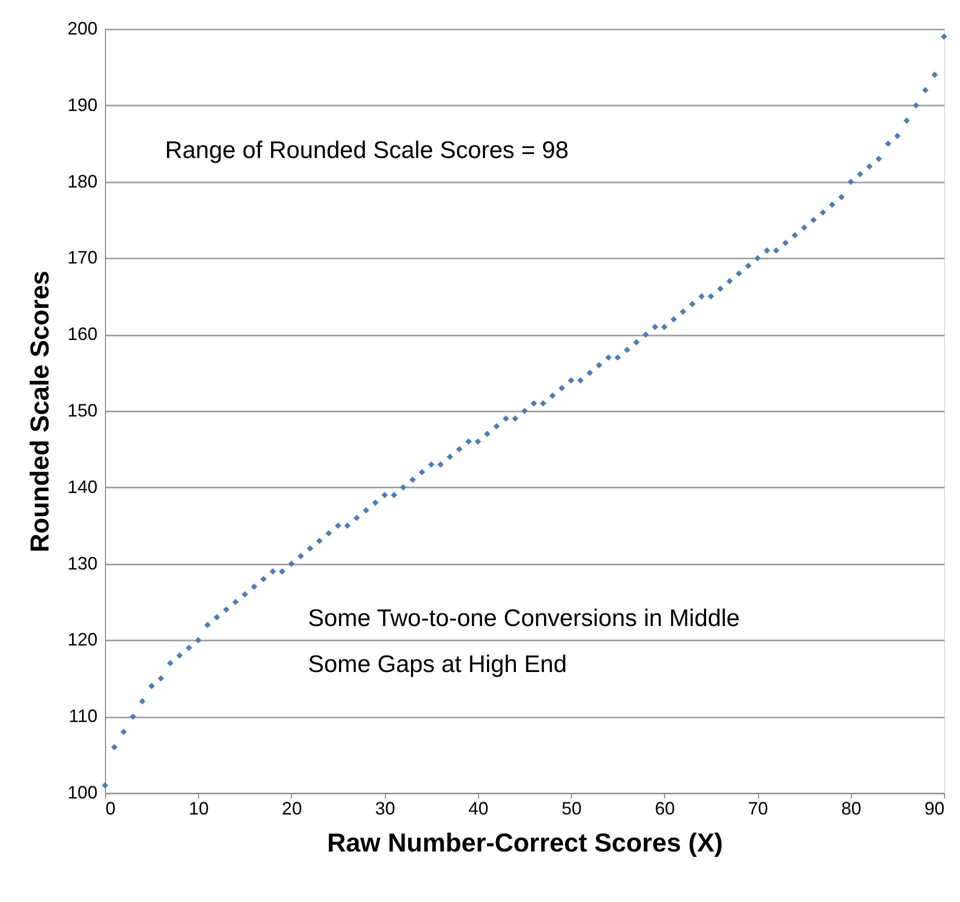  I want to click on x-tick-label: 20, so click(292, 808).